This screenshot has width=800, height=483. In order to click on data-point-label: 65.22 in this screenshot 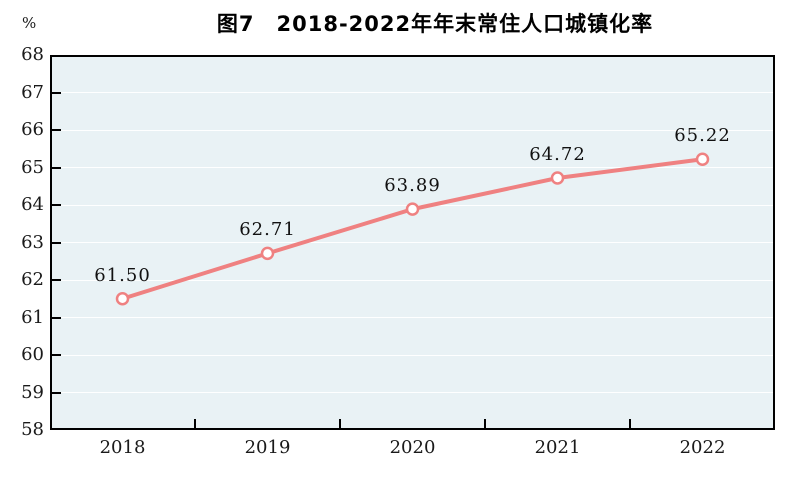, I will do `click(702, 136)`.